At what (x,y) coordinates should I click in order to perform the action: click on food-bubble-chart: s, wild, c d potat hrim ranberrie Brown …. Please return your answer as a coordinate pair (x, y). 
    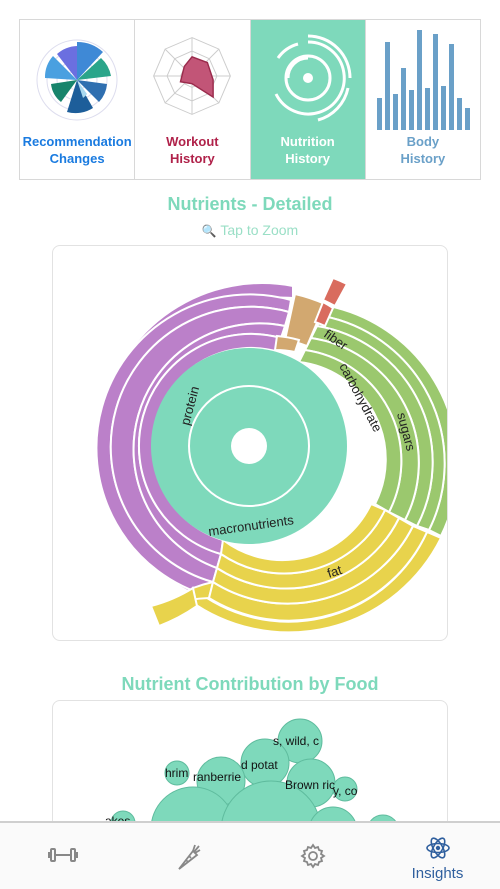
    Looking at the image, I should click on (250, 770).